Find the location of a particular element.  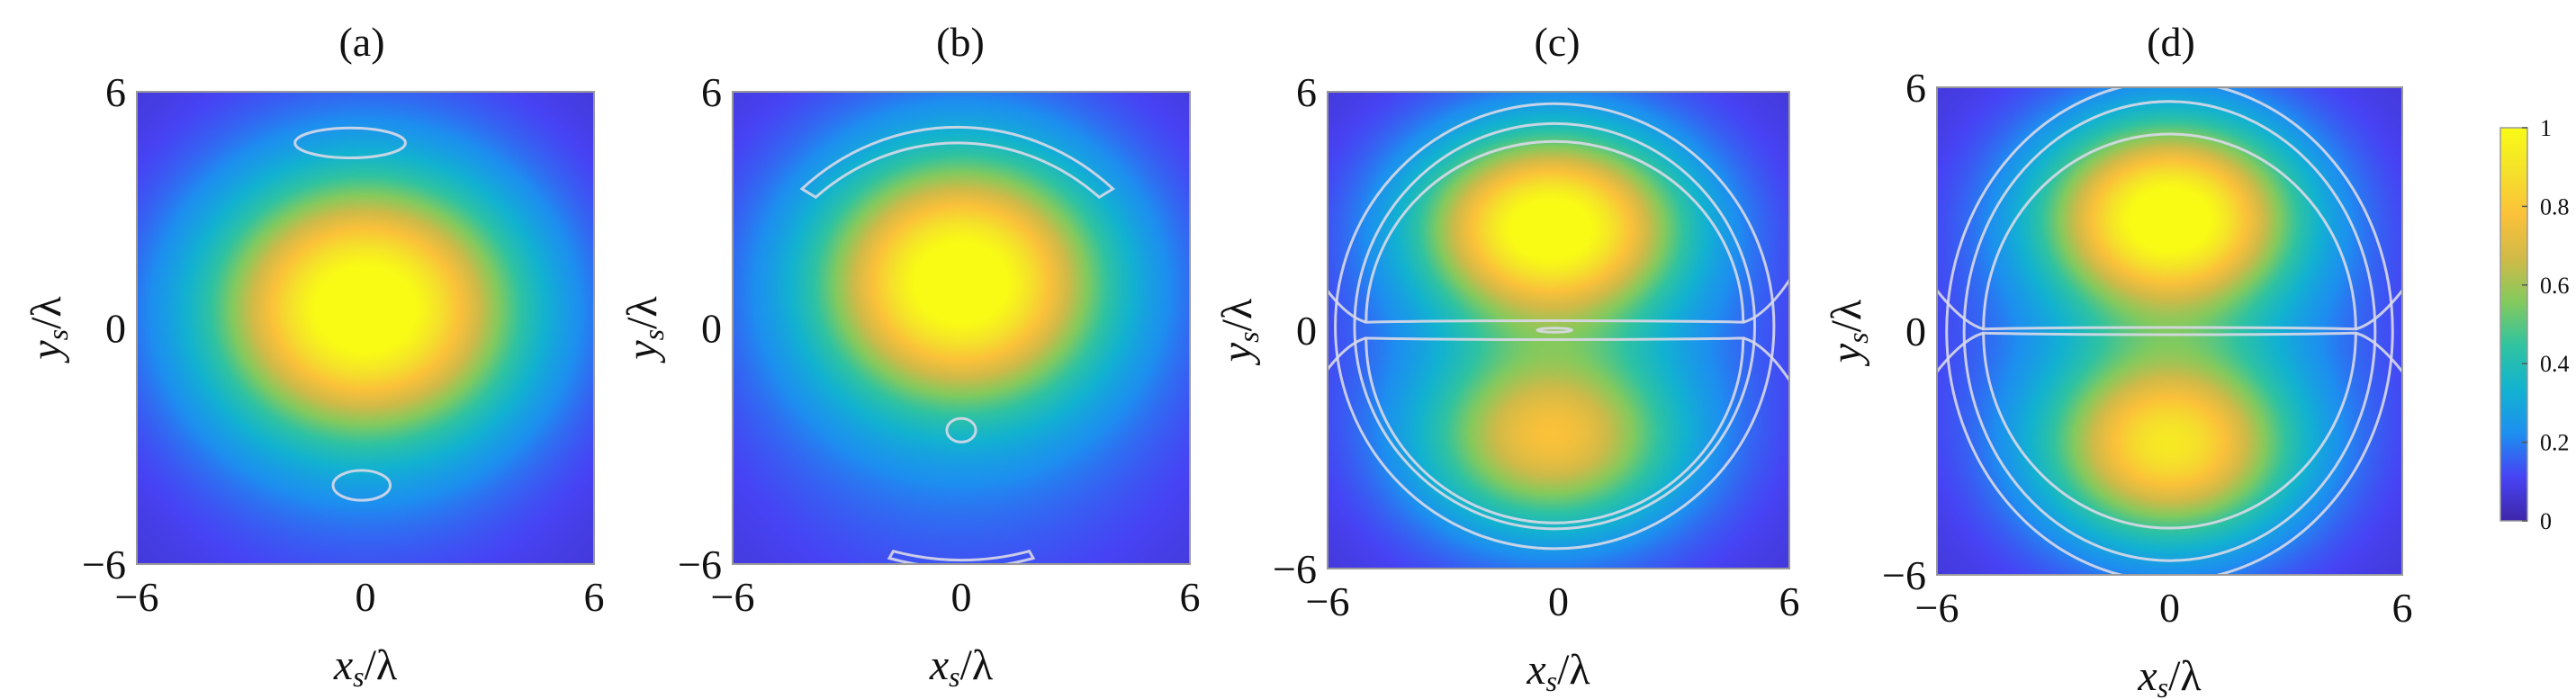

colorbar-tick-label: 0.2 is located at coordinates (2555, 443).